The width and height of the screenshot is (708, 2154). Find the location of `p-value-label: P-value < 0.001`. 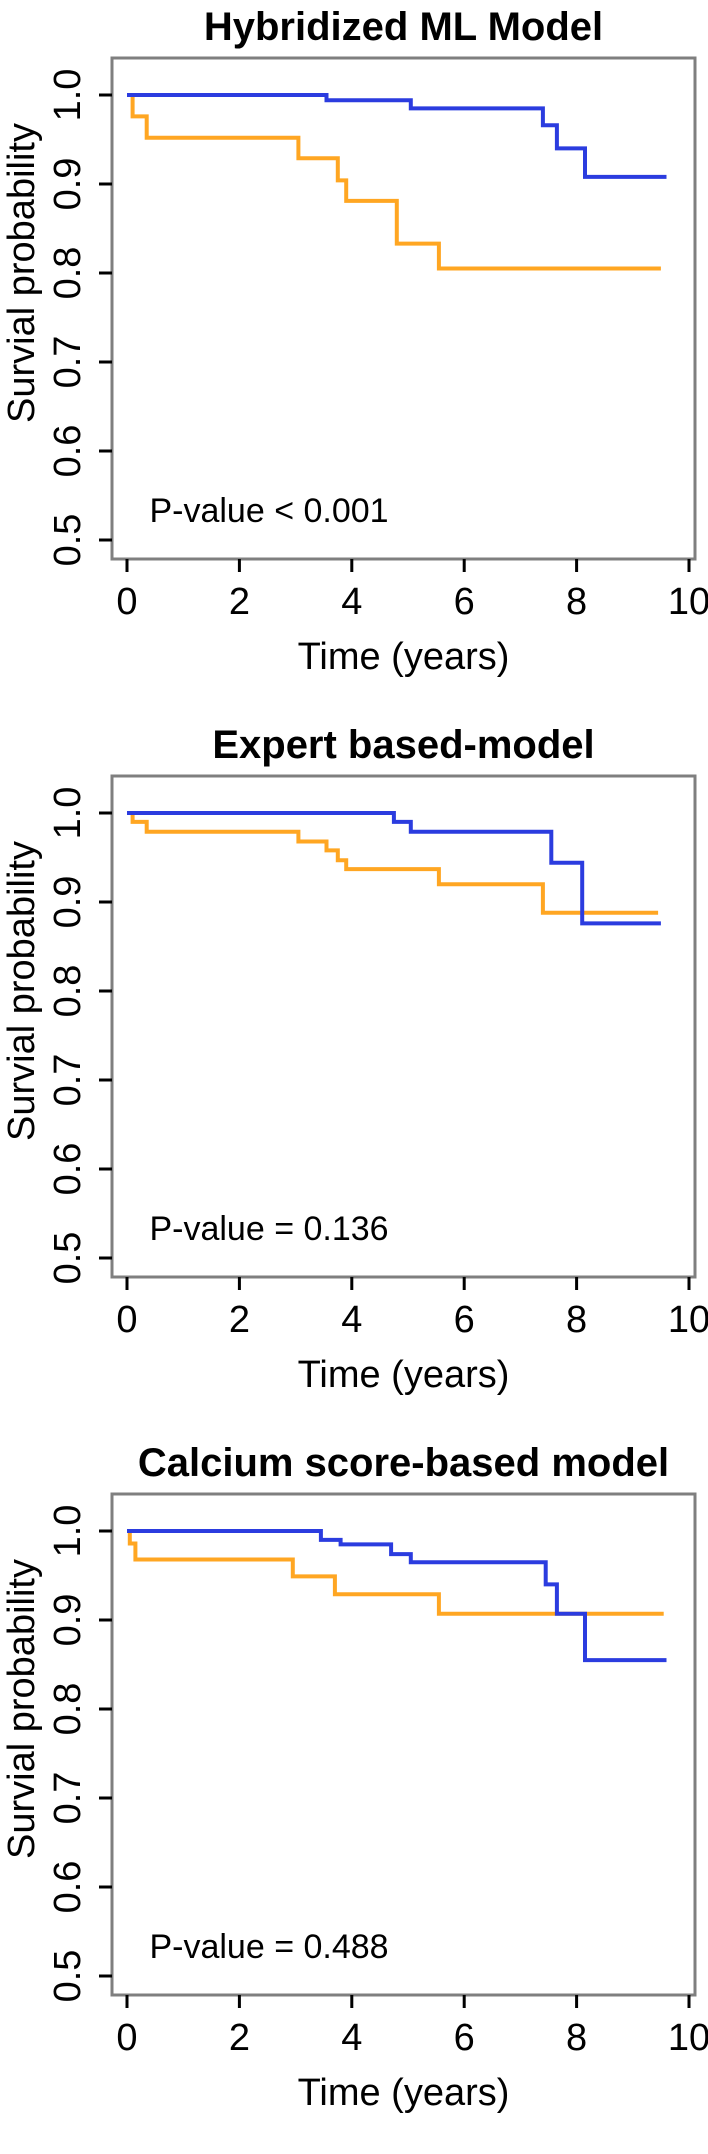

p-value-label: P-value < 0.001 is located at coordinates (268, 511).